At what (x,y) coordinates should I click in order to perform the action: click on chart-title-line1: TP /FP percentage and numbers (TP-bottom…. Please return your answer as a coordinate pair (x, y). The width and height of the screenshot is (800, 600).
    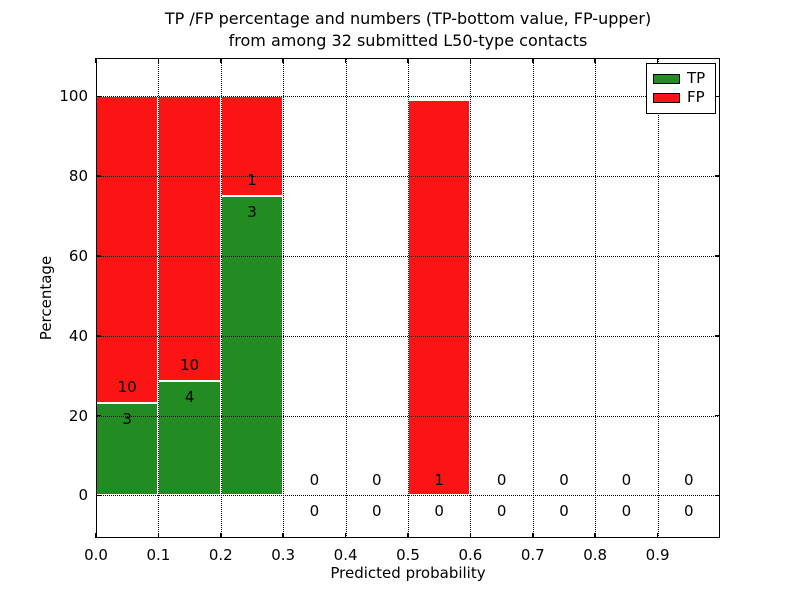
    Looking at the image, I should click on (408, 18).